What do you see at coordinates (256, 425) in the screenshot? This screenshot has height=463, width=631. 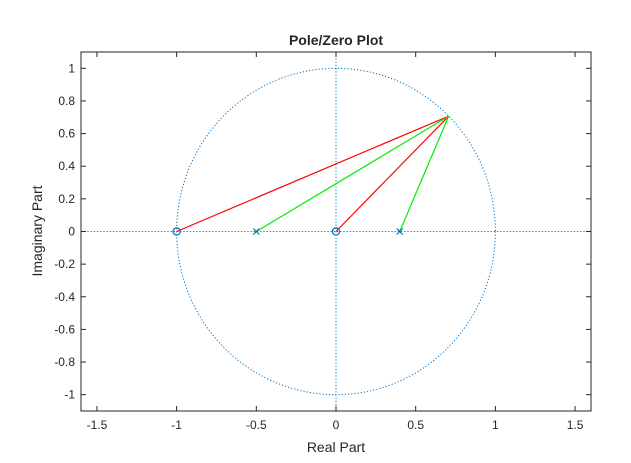 I see `x-tick-label: -0.5` at bounding box center [256, 425].